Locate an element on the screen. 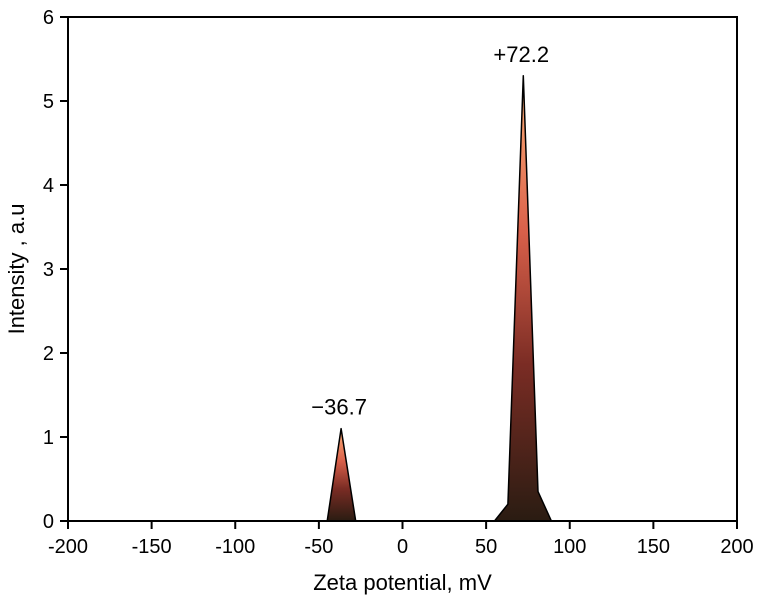  y-axis-ticks: 0 1 2 3 4 5 6 is located at coordinates (55, 270).